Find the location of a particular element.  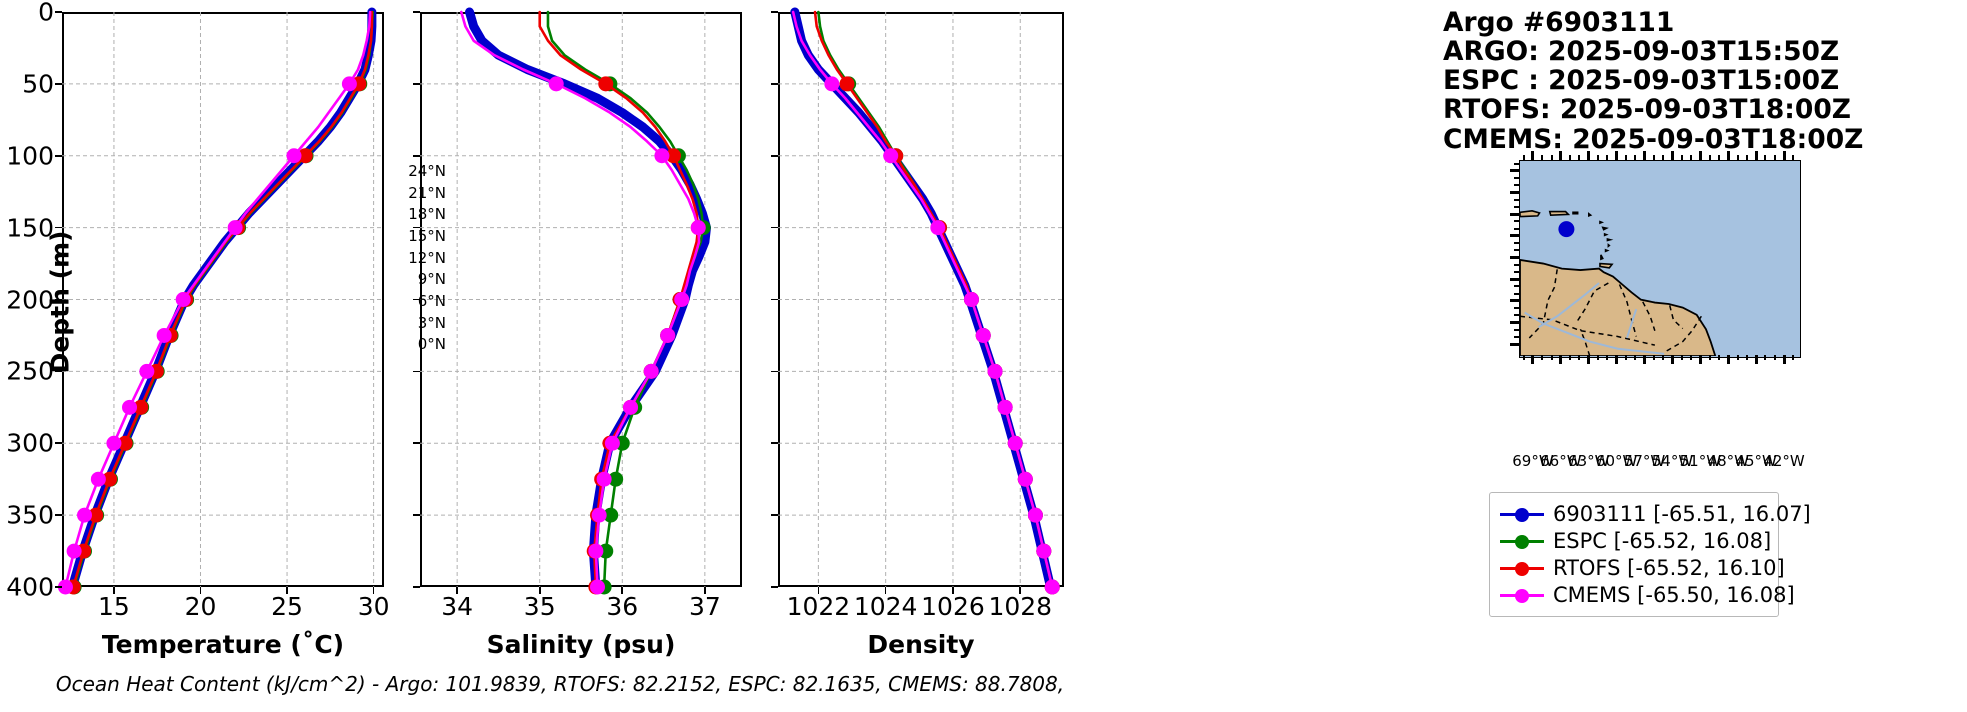

legend-swatch-espc is located at coordinates (1522, 541).